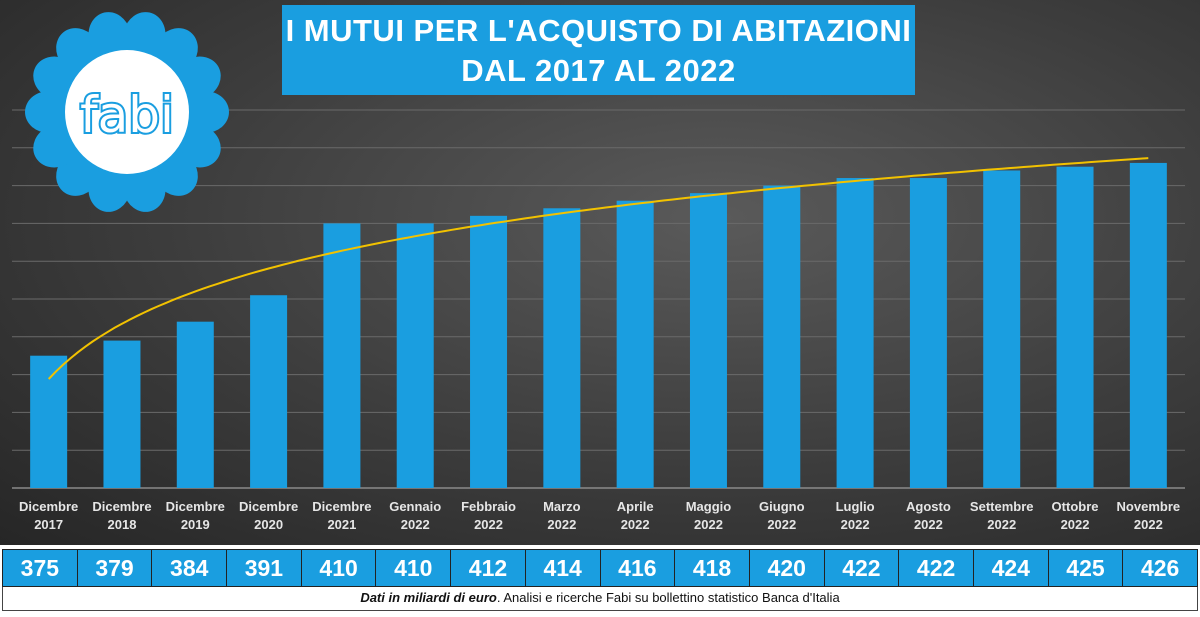 The image size is (1200, 617). I want to click on x-tick-month: Luglio, so click(855, 506).